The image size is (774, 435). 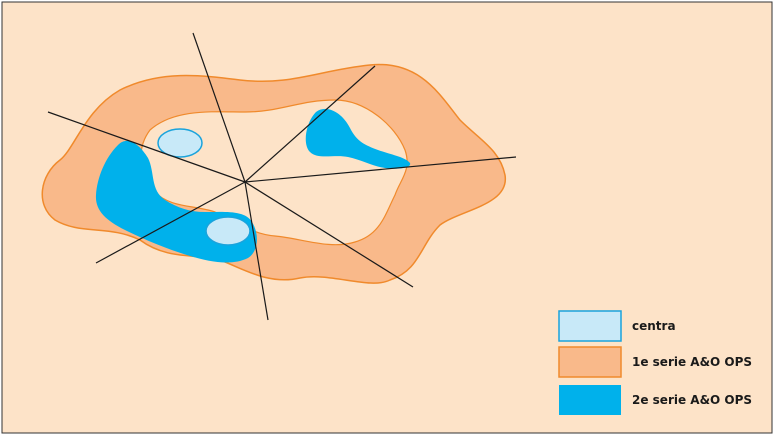 What do you see at coordinates (358, 138) in the screenshot?
I see `second-series-region-right` at bounding box center [358, 138].